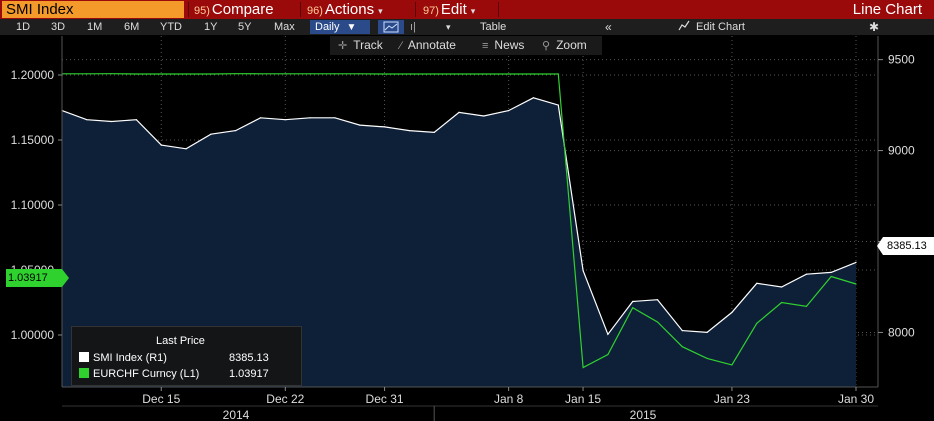 Image resolution: width=934 pixels, height=421 pixels. I want to click on range-1y: 1Y, so click(211, 27).